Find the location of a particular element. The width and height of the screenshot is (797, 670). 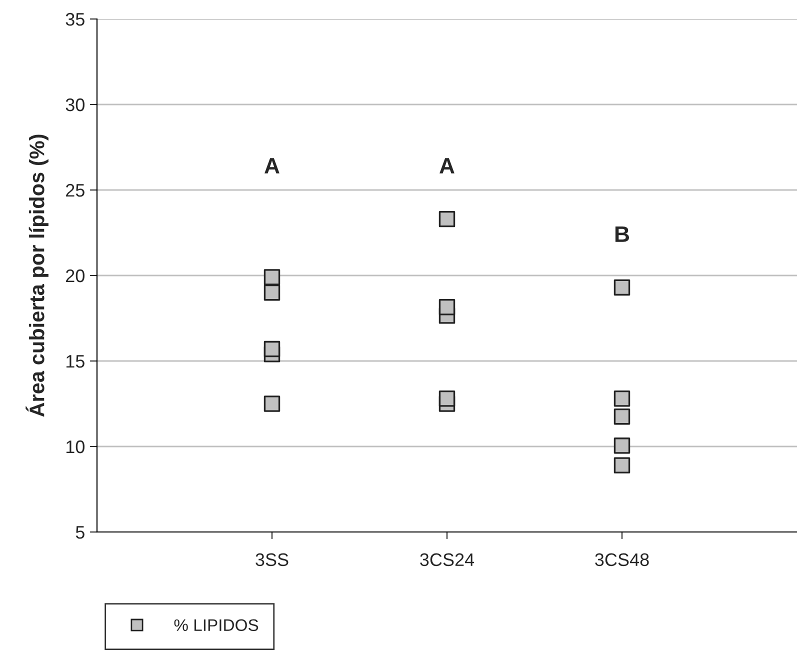

x-tick-label: 3SS is located at coordinates (272, 559).